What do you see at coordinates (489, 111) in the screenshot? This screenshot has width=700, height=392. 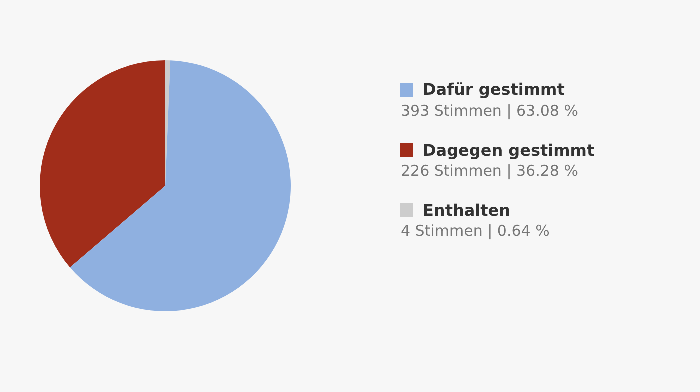 I see `data-label: 393 Stimmen | 63.08 %` at bounding box center [489, 111].